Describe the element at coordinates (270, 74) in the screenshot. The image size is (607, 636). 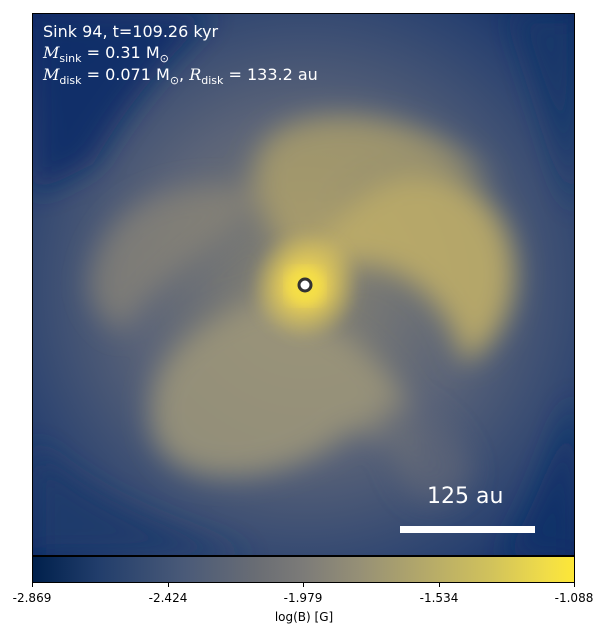
I see `rdisk-value: = 133.2 au` at that location.